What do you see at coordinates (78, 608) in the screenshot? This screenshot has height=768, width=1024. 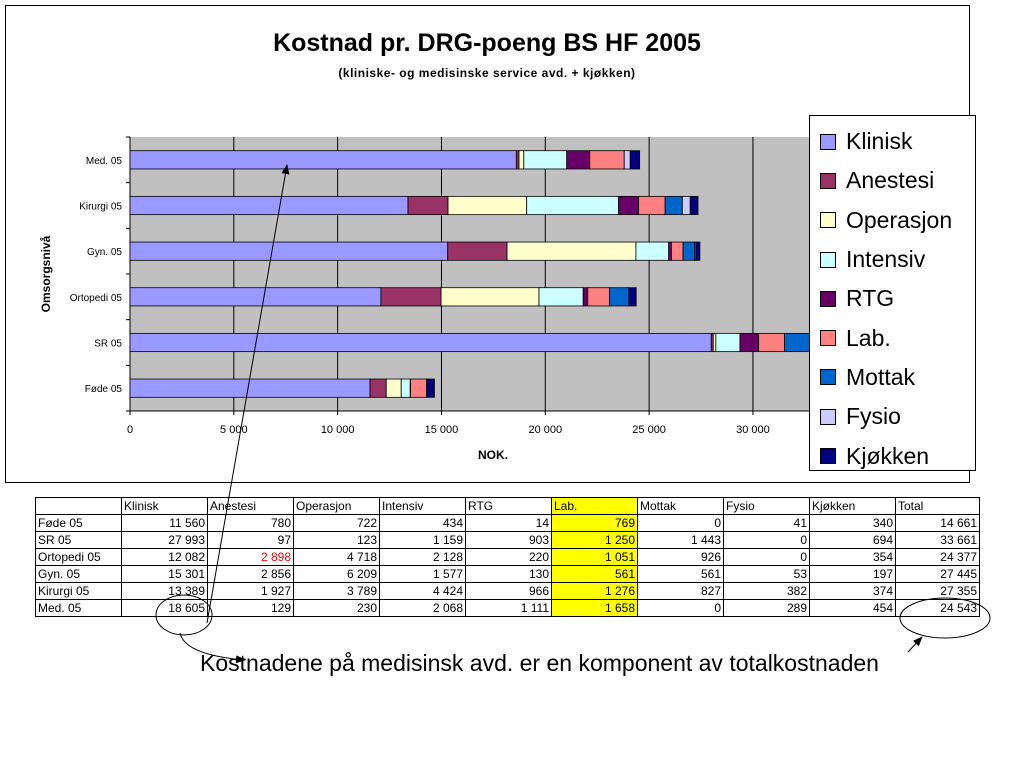 I see `table-row-label: Med. 05` at bounding box center [78, 608].